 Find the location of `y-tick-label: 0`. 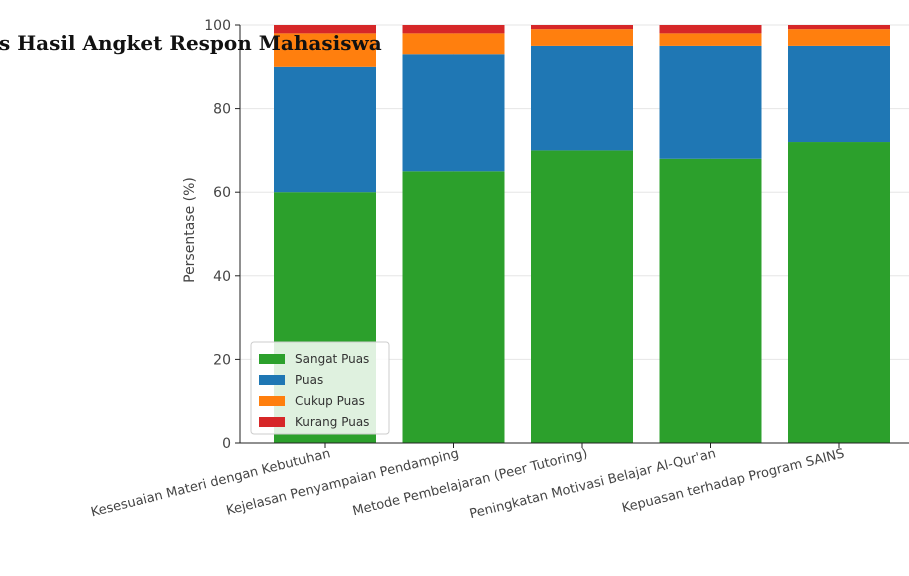

y-tick-label: 0 is located at coordinates (226, 444).